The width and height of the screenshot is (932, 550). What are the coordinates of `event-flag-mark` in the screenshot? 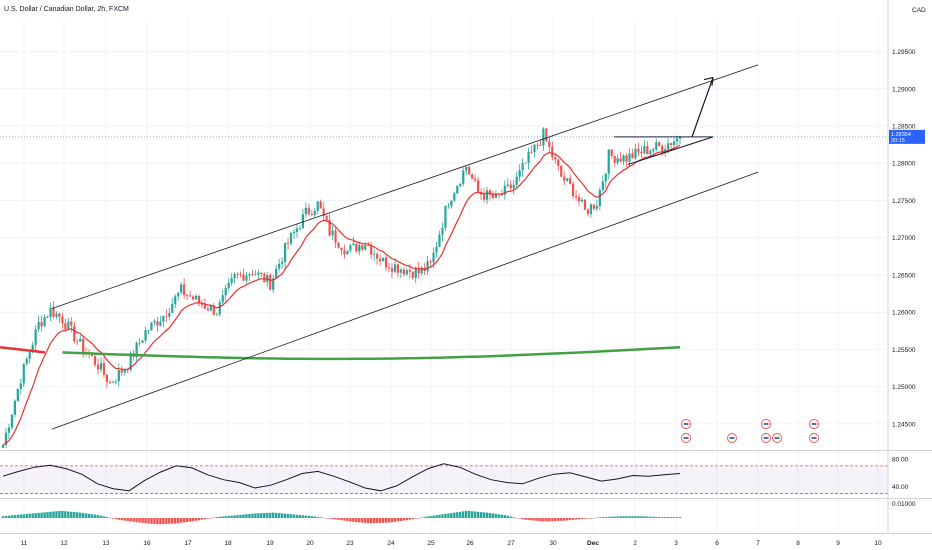 It's located at (777, 438).